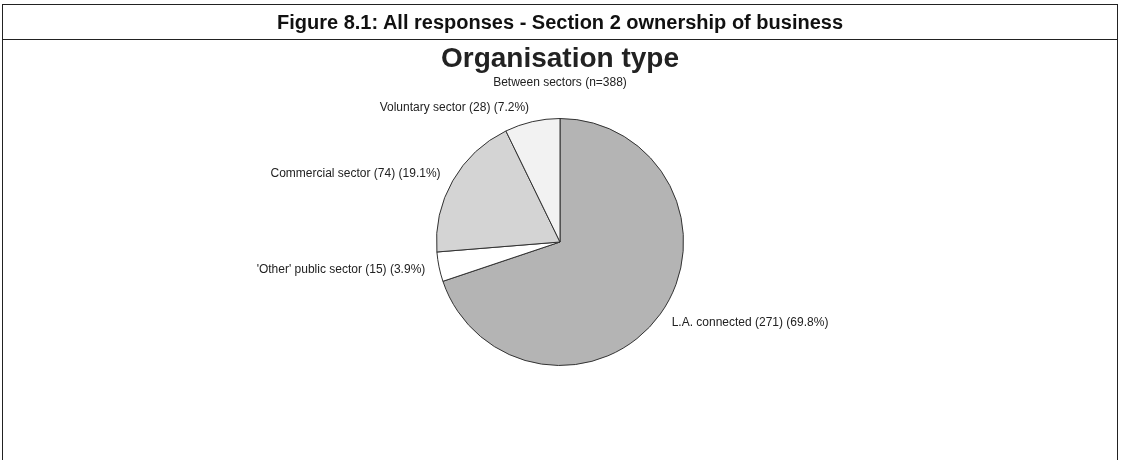 This screenshot has height=460, width=1122. What do you see at coordinates (559, 58) in the screenshot?
I see `chart-title: Organisation type` at bounding box center [559, 58].